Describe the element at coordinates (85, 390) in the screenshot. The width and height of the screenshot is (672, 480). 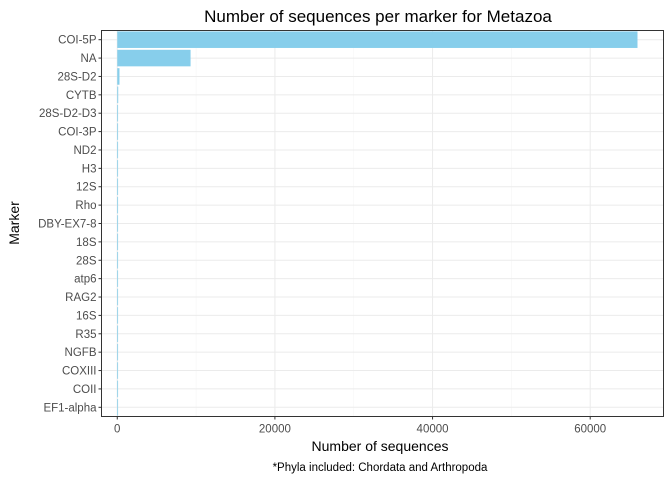
I see `y-tick-label: COII` at that location.